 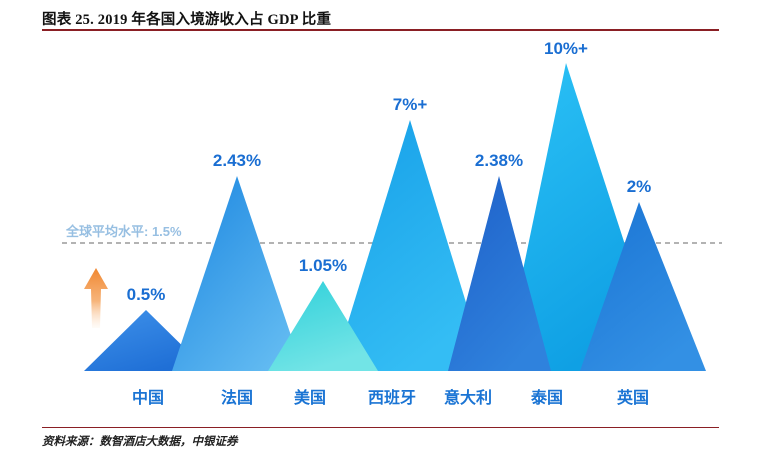 I want to click on country-label-spain: 西班牙, so click(x=392, y=397).